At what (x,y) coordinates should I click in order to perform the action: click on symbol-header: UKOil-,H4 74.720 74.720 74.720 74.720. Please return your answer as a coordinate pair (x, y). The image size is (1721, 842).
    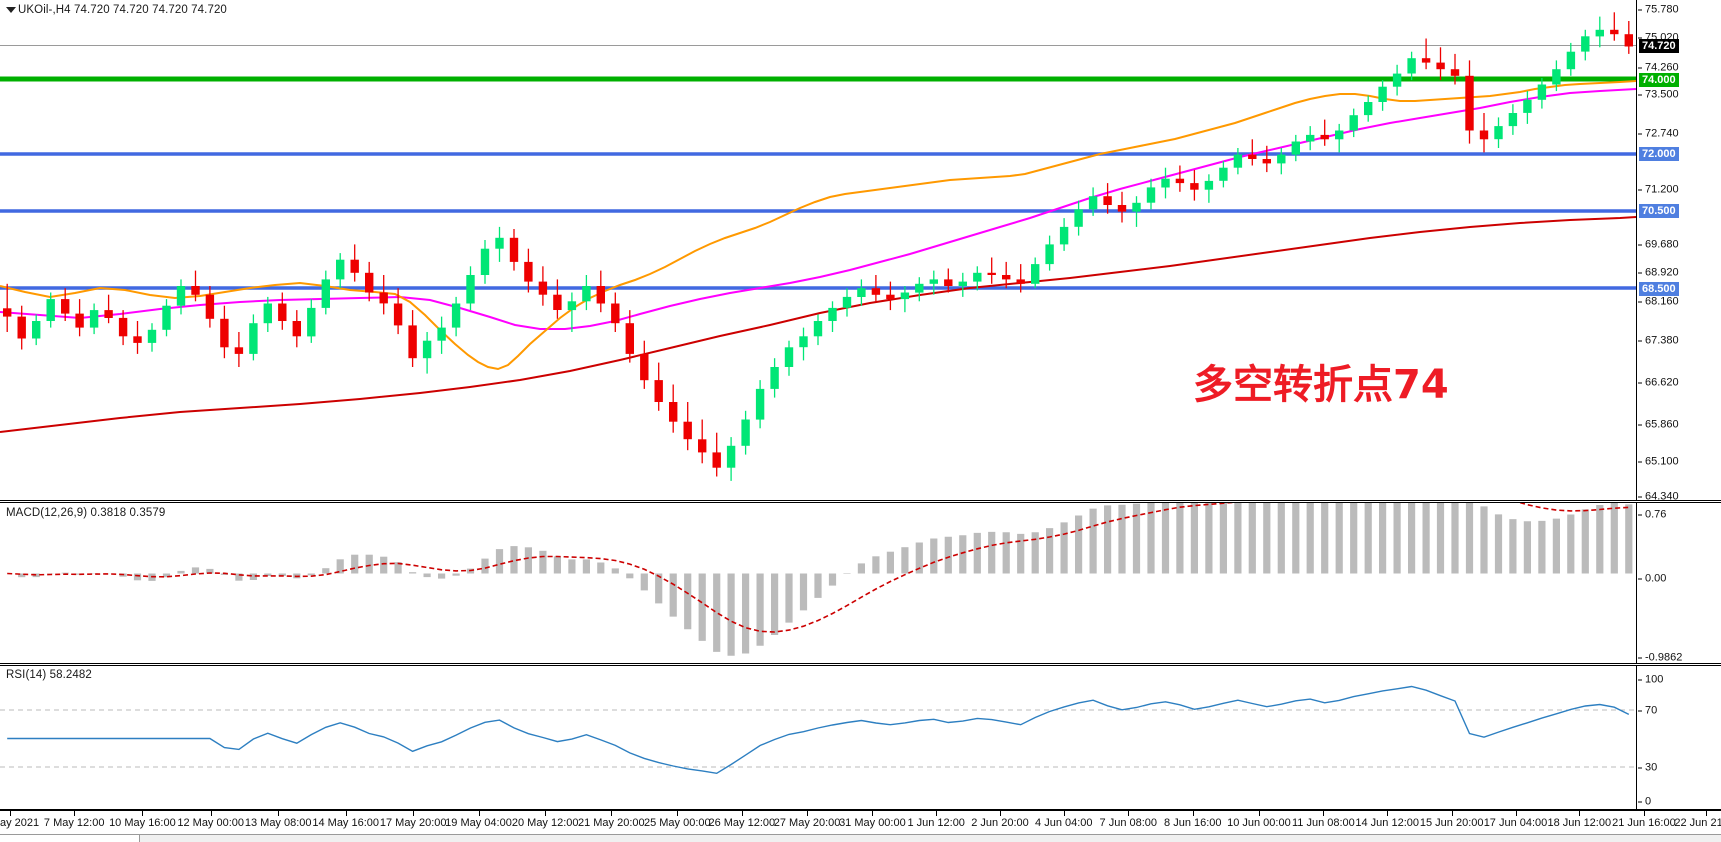
    Looking at the image, I should click on (122, 10).